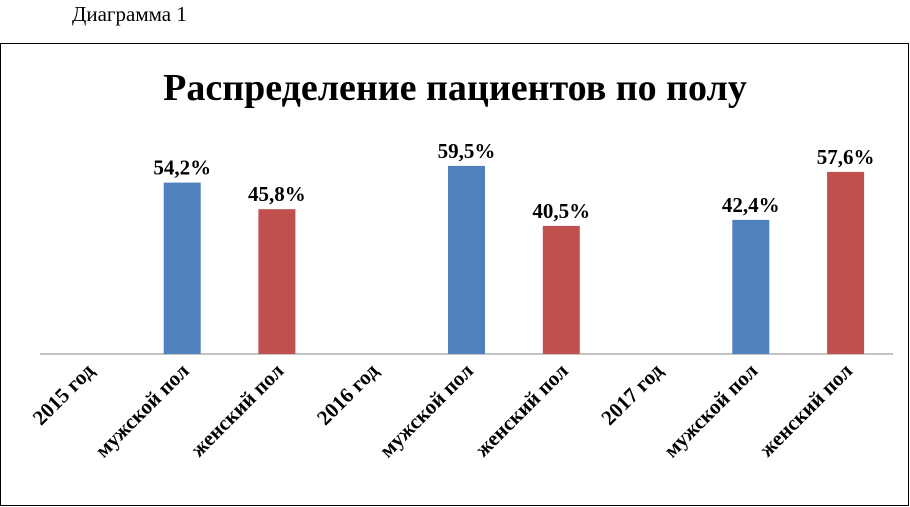  I want to click on category-label-2: женский пол, so click(237, 409).